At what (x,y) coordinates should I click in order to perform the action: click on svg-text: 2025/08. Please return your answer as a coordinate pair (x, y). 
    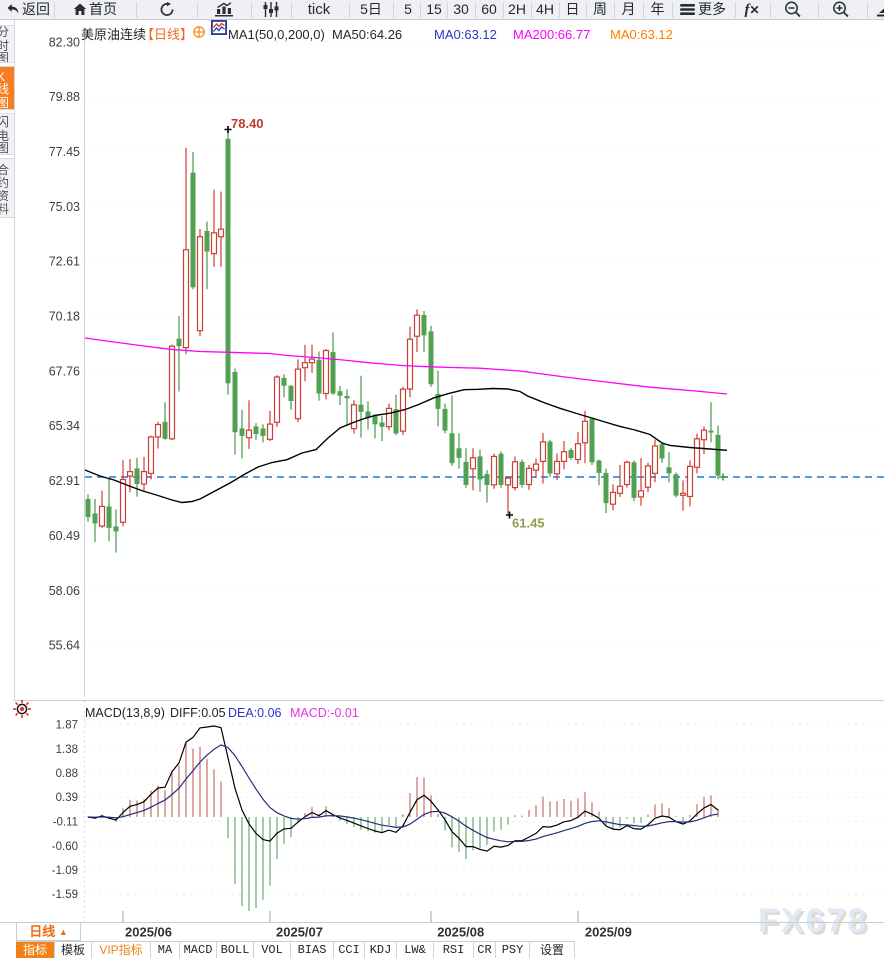
    Looking at the image, I should click on (460, 932).